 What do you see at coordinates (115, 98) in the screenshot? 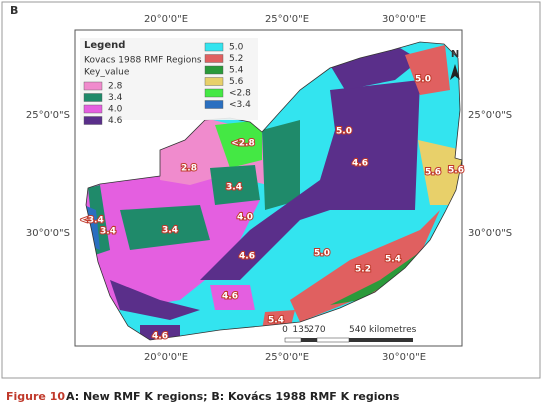
I see `legend-label: 3.4` at bounding box center [115, 98].